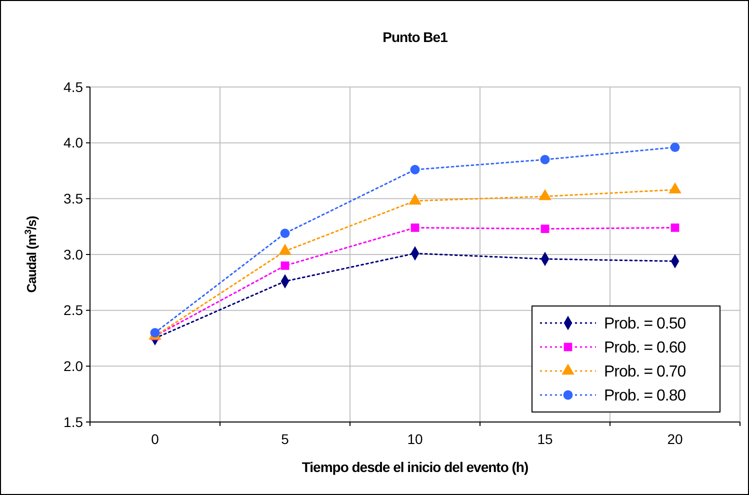 This screenshot has width=749, height=495. What do you see at coordinates (74, 366) in the screenshot?
I see `y-tick-label: 2.0` at bounding box center [74, 366].